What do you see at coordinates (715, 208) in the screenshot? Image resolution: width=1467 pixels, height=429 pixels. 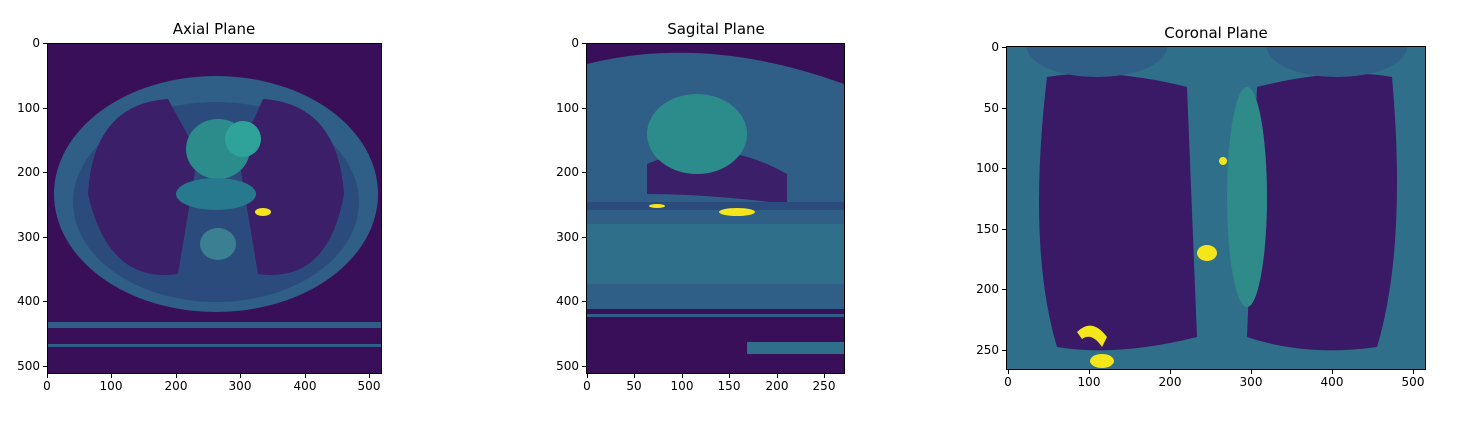 I see `sagittal-image` at bounding box center [715, 208].